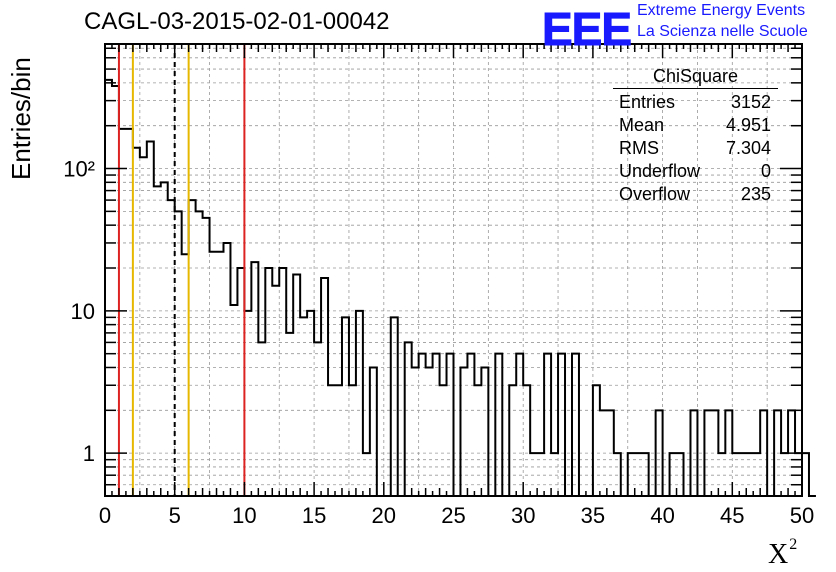 Image resolution: width=836 pixels, height=572 pixels. I want to click on x-tick-label: 35, so click(593, 515).